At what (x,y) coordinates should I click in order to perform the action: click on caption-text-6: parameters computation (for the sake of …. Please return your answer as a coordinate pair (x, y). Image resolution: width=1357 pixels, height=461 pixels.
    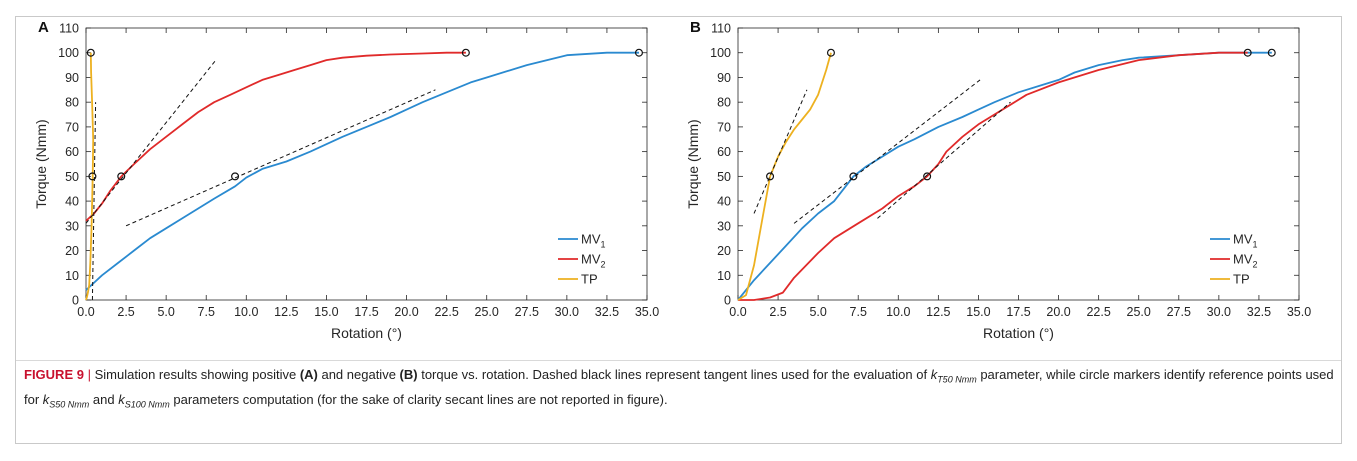
    Looking at the image, I should click on (418, 399).